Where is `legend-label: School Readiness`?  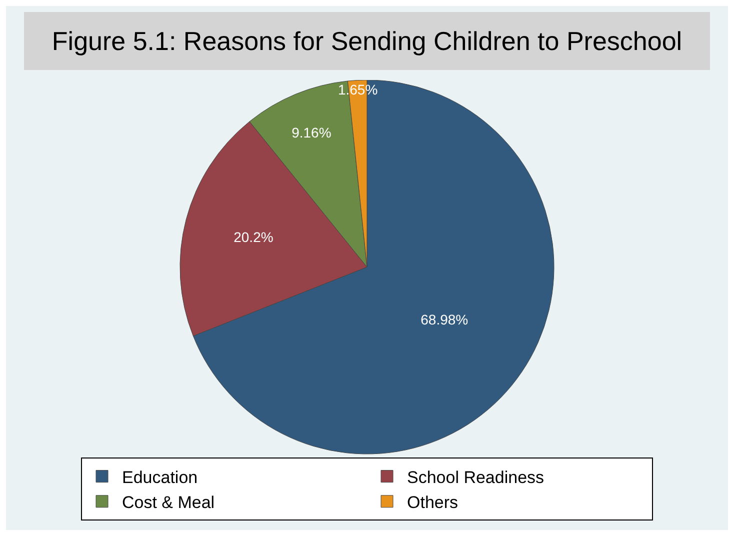 legend-label: School Readiness is located at coordinates (475, 477).